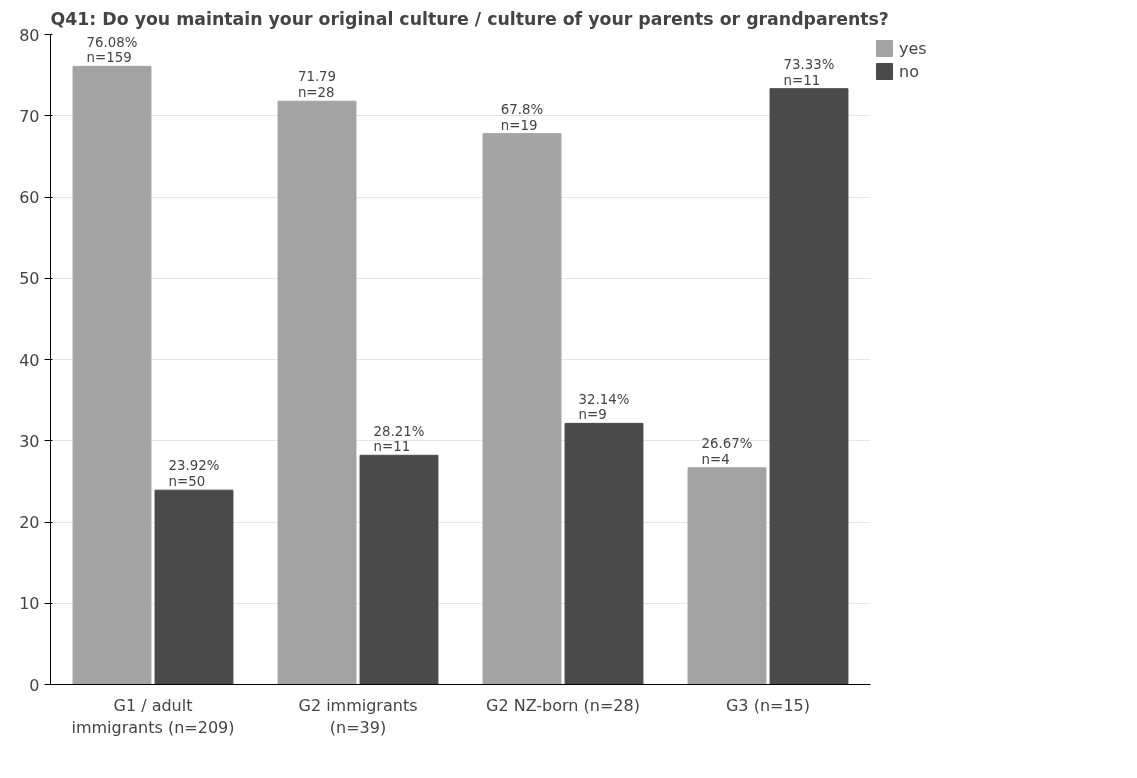 Image resolution: width=1137 pixels, height=778 pixels. I want to click on data-label: 67.8% n=19, so click(522, 117).